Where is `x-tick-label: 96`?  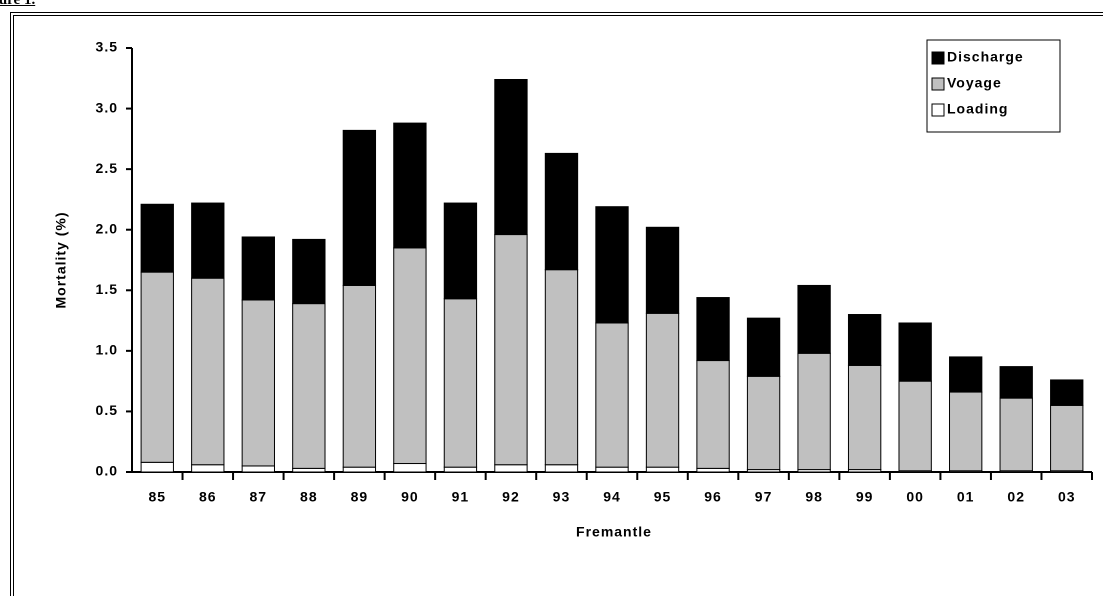 x-tick-label: 96 is located at coordinates (713, 497).